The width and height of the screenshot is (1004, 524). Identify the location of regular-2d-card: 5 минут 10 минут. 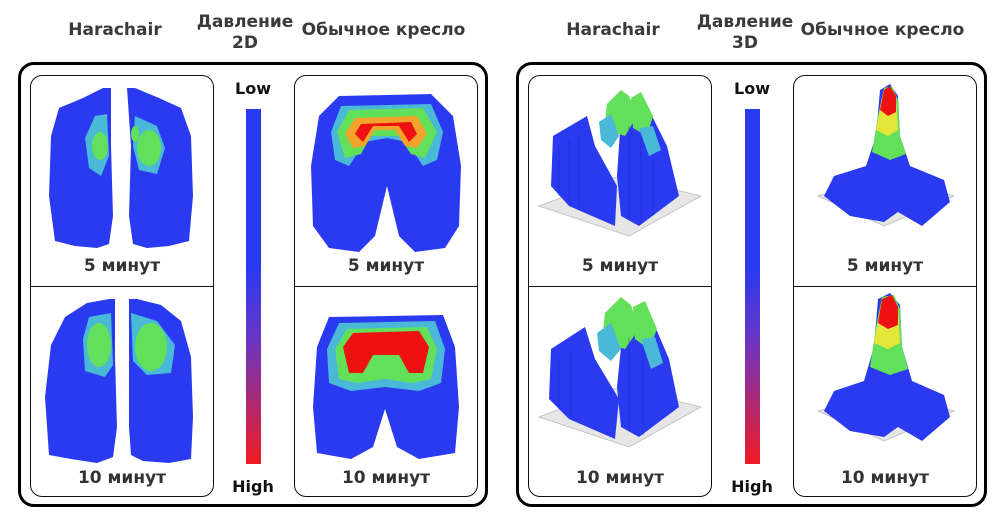
(386, 286).